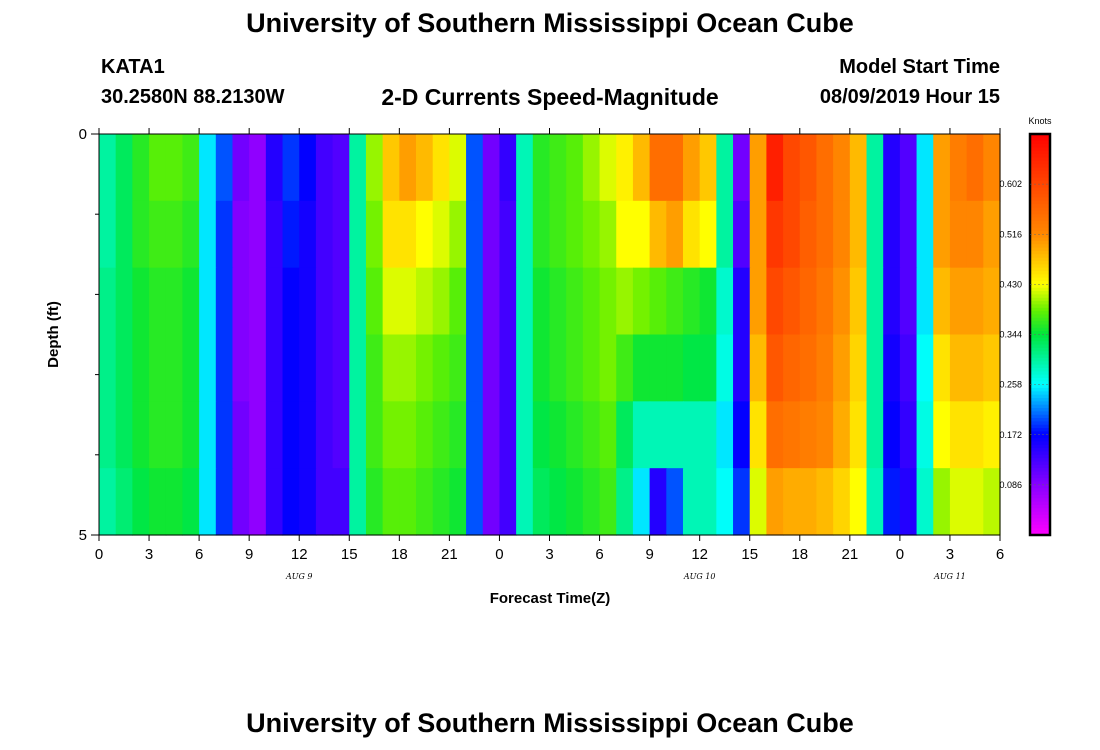  Describe the element at coordinates (1010, 234) in the screenshot. I see `colorbar-tick-label: 0.516` at that location.